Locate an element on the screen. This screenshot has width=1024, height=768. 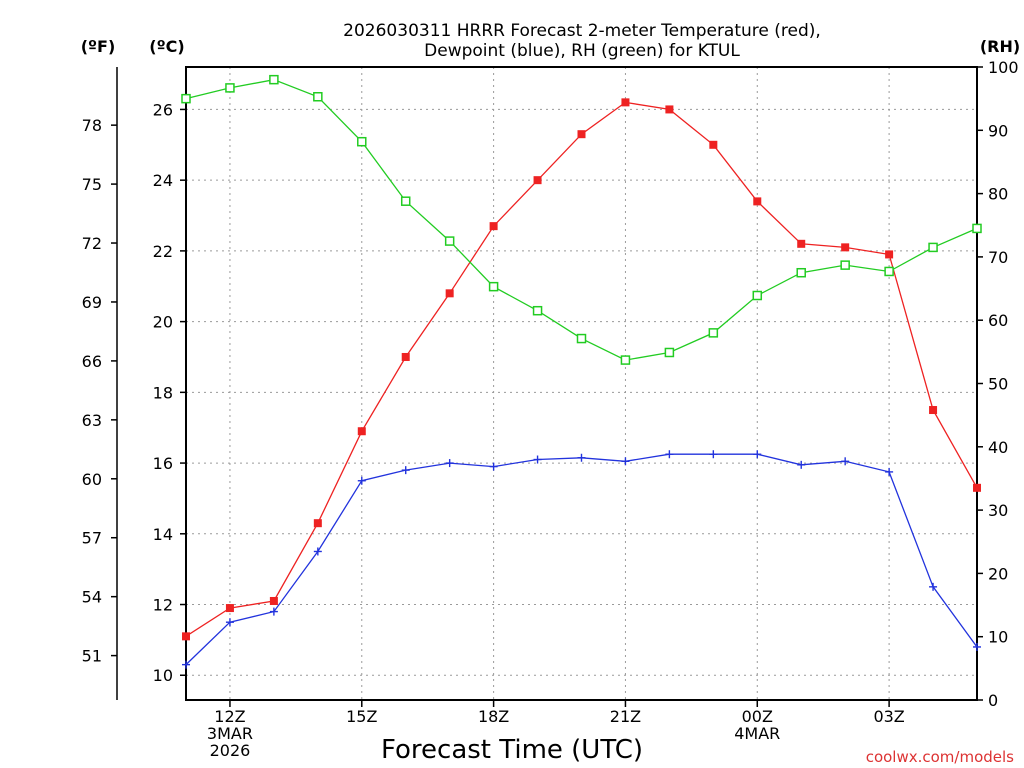
rh-tick-label: 50 is located at coordinates (998, 384).